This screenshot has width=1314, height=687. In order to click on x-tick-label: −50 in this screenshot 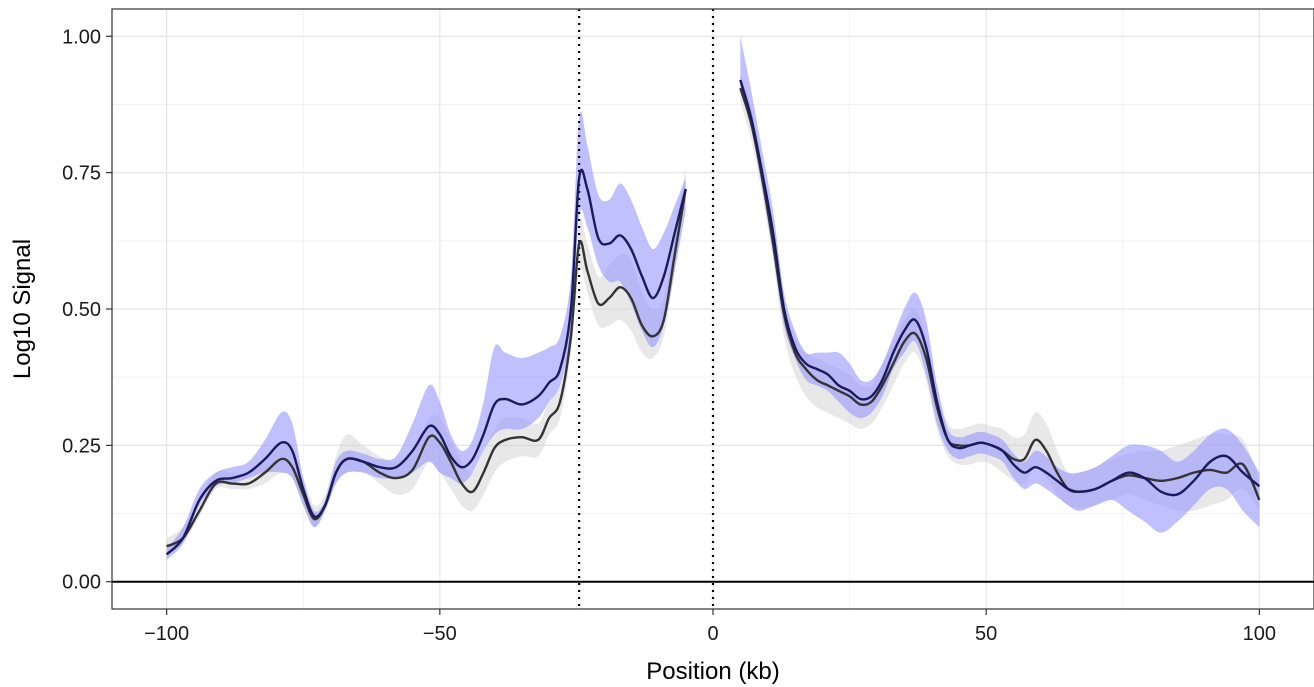, I will do `click(440, 634)`.